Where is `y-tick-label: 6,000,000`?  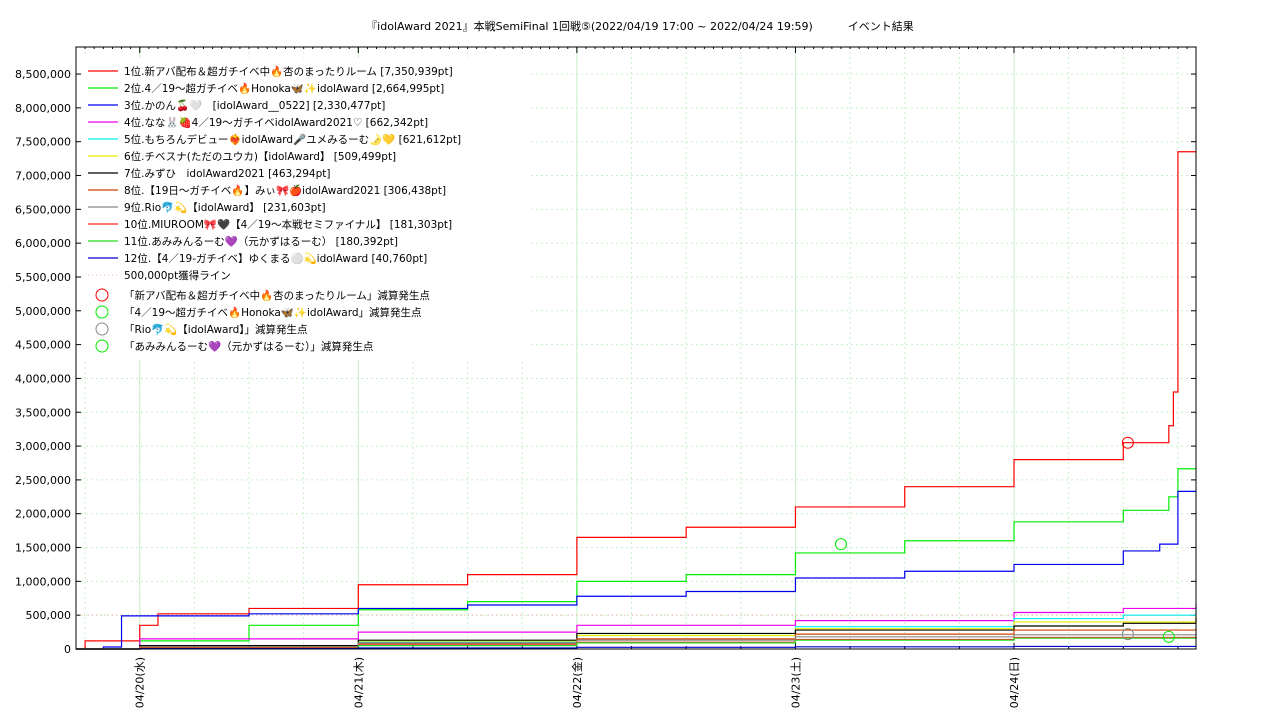
y-tick-label: 6,000,000 is located at coordinates (43, 243).